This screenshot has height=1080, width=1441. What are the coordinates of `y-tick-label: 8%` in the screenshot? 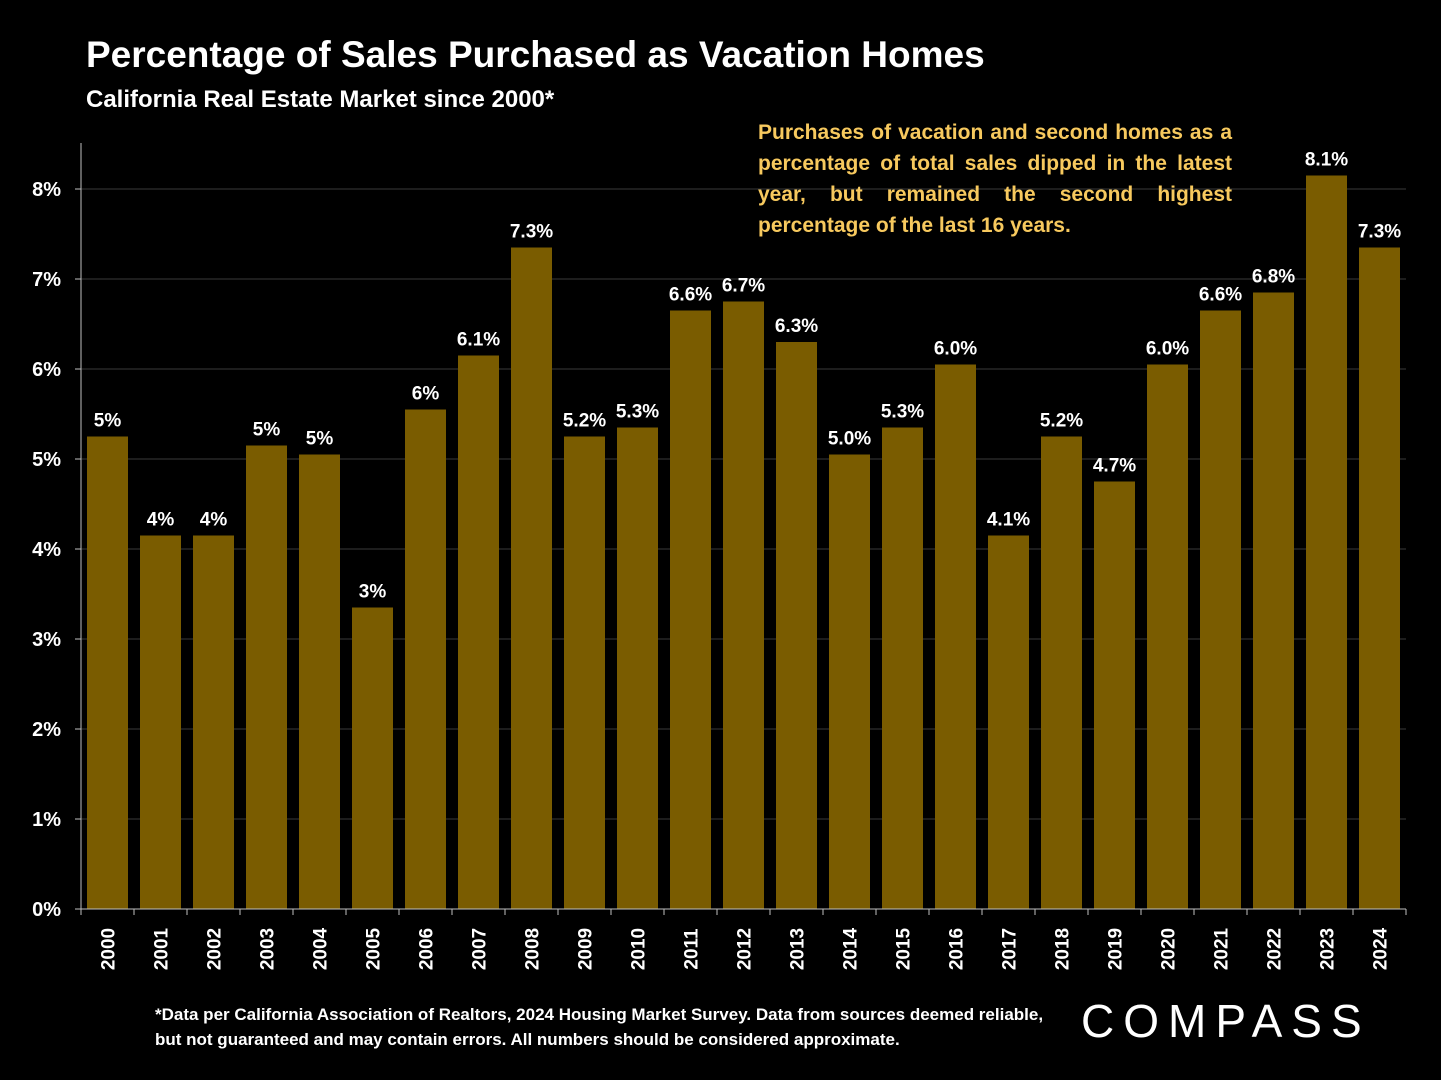 It's located at (46, 190).